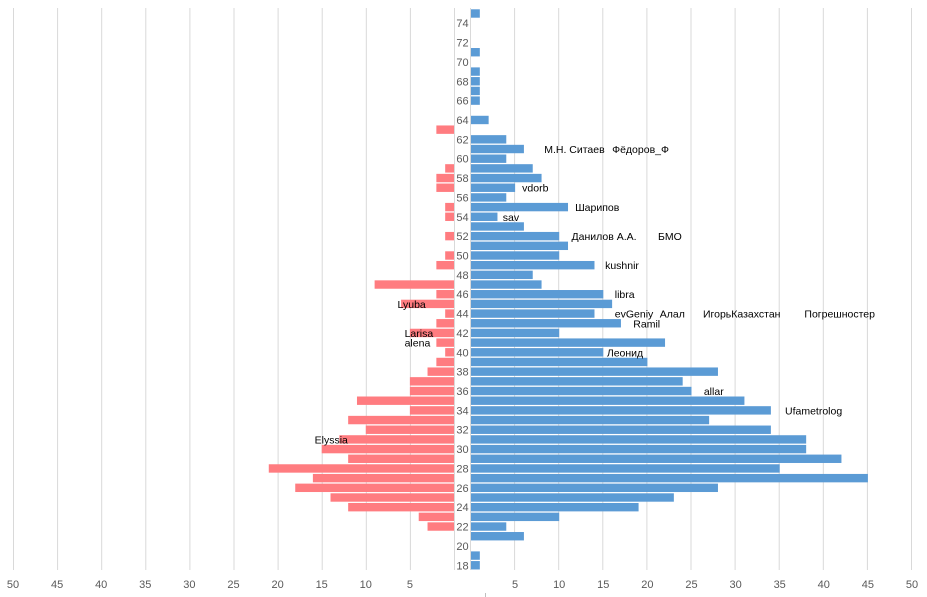  What do you see at coordinates (742, 315) in the screenshot?
I see `annotation-11: ИгорьКазахстан` at bounding box center [742, 315].